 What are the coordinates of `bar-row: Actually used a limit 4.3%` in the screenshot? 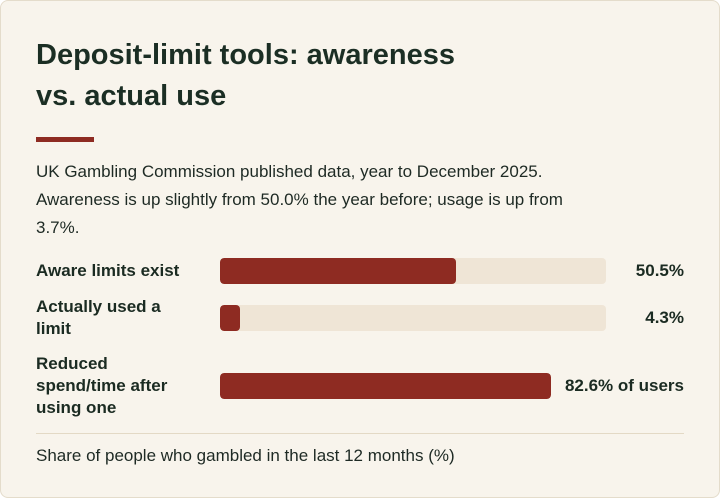 It's located at (360, 318).